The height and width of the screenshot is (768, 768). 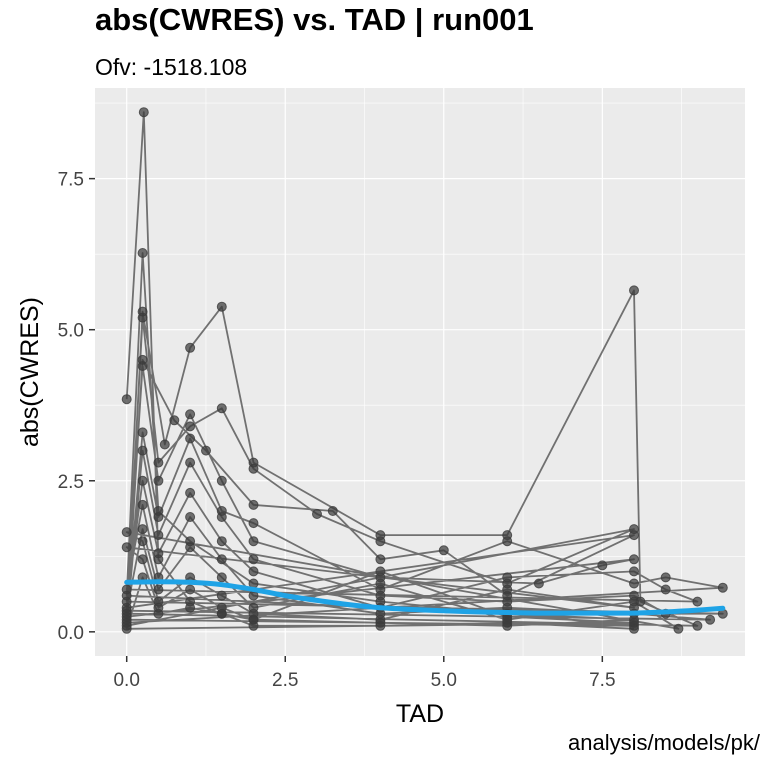 I want to click on y-tick-label-1: 2.5, so click(x=71, y=482).